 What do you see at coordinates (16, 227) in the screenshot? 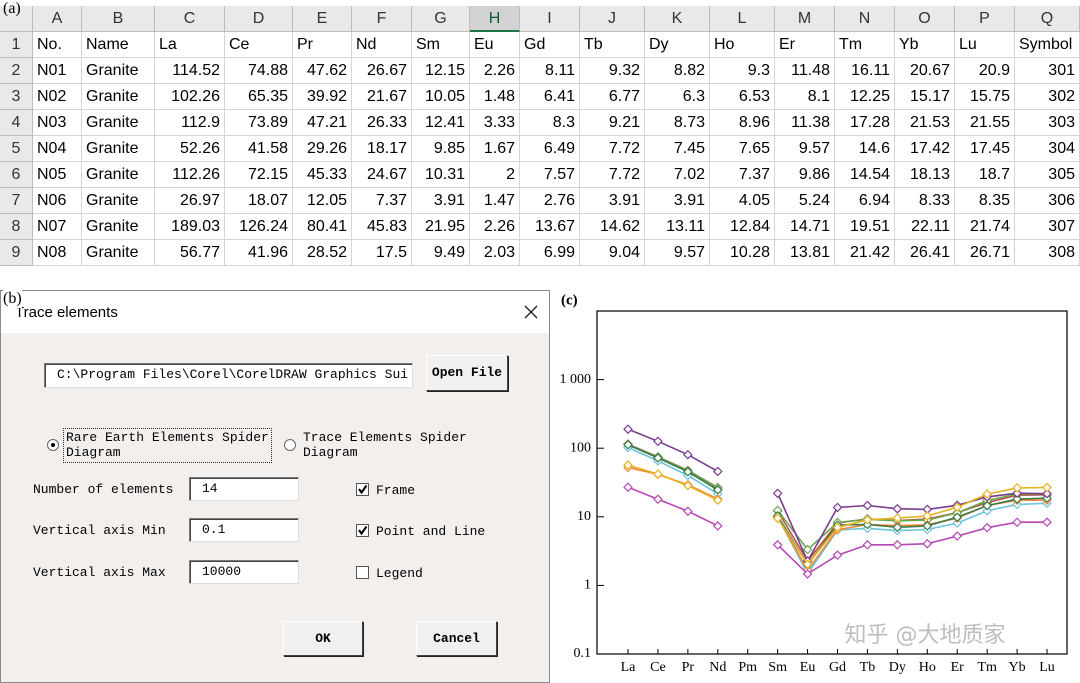
I see `row-header: 8` at bounding box center [16, 227].